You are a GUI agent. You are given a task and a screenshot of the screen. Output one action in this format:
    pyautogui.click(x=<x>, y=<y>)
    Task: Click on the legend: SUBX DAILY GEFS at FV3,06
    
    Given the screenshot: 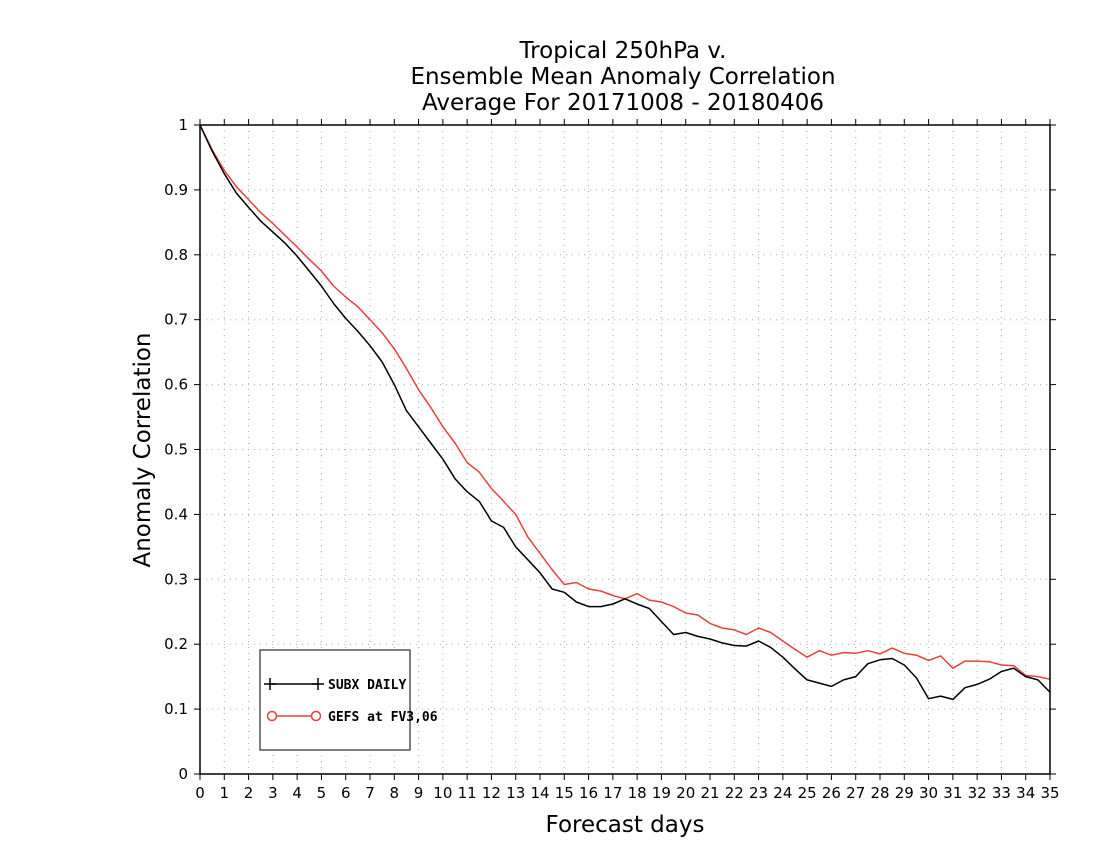 What is the action you would take?
    pyautogui.click(x=348, y=700)
    